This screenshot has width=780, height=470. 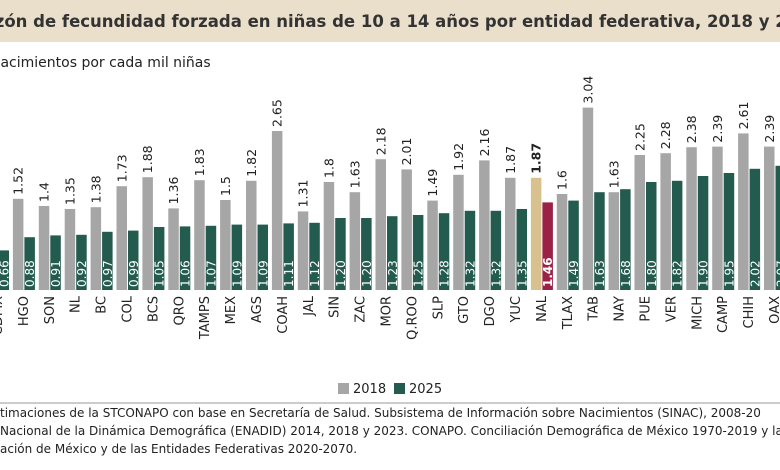 I want to click on value-label: 1.07, so click(x=211, y=273).